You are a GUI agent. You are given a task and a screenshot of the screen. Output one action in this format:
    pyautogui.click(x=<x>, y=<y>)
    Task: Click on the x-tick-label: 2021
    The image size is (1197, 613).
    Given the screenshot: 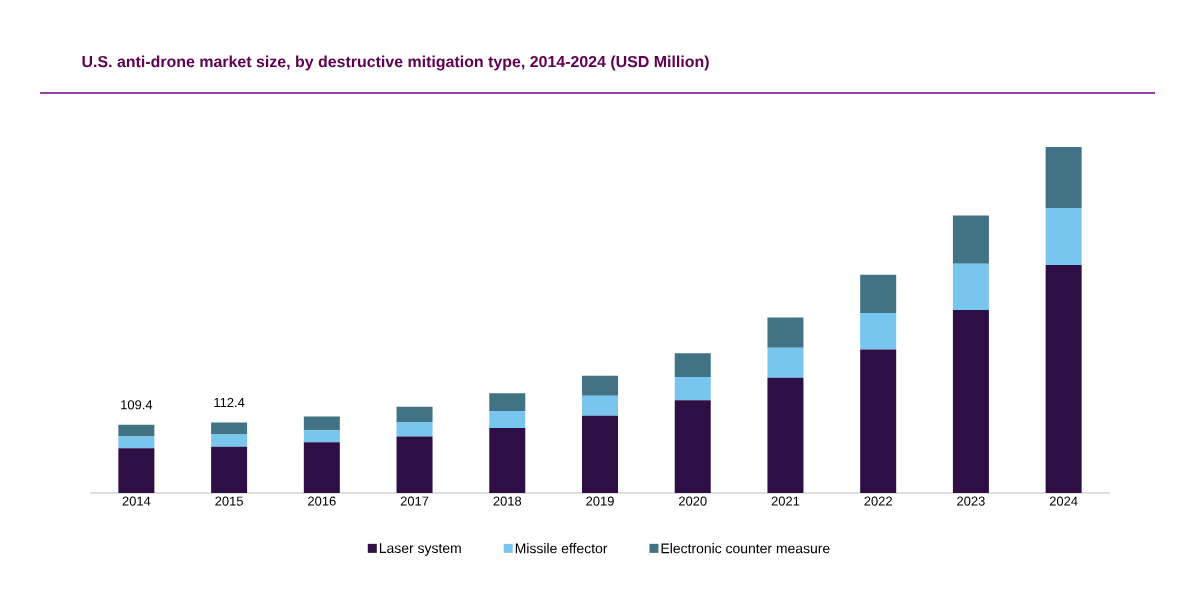 What is the action you would take?
    pyautogui.click(x=785, y=501)
    